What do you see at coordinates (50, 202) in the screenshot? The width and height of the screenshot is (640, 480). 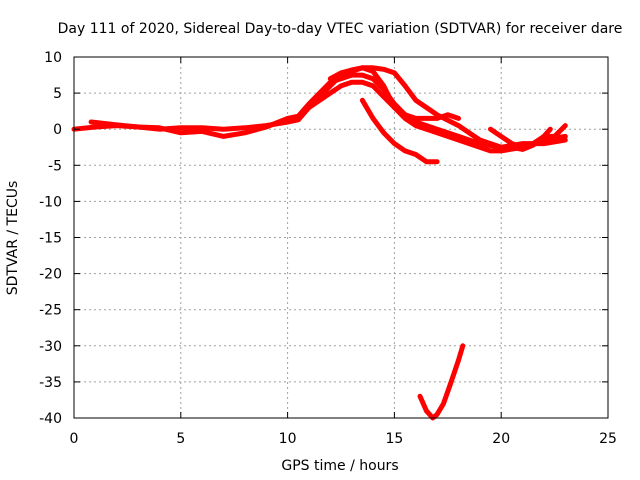 I see `y-tick-label: -10` at bounding box center [50, 202].